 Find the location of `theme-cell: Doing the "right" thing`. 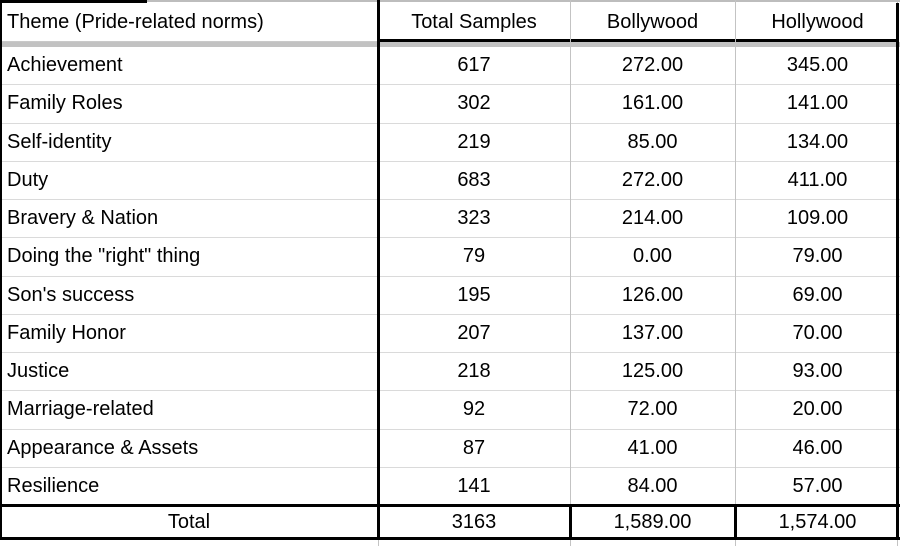

theme-cell: Doing the "right" thing is located at coordinates (104, 256).